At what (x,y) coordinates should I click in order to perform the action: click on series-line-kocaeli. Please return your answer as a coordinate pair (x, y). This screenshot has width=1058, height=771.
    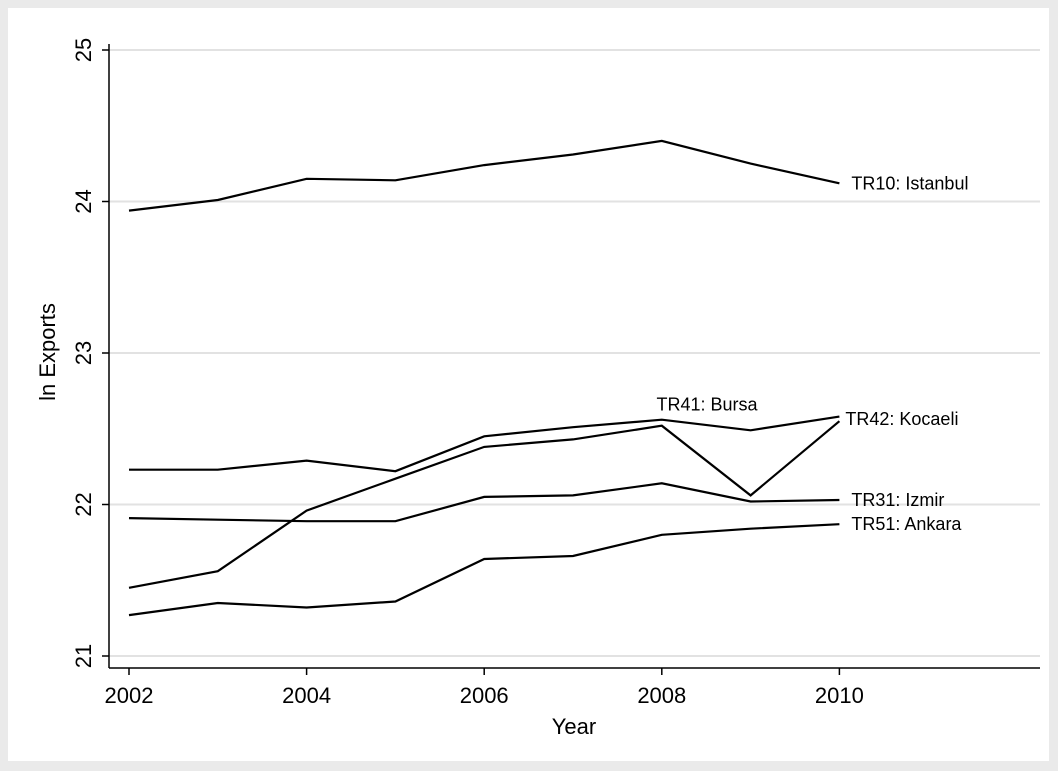
    Looking at the image, I should click on (484, 504).